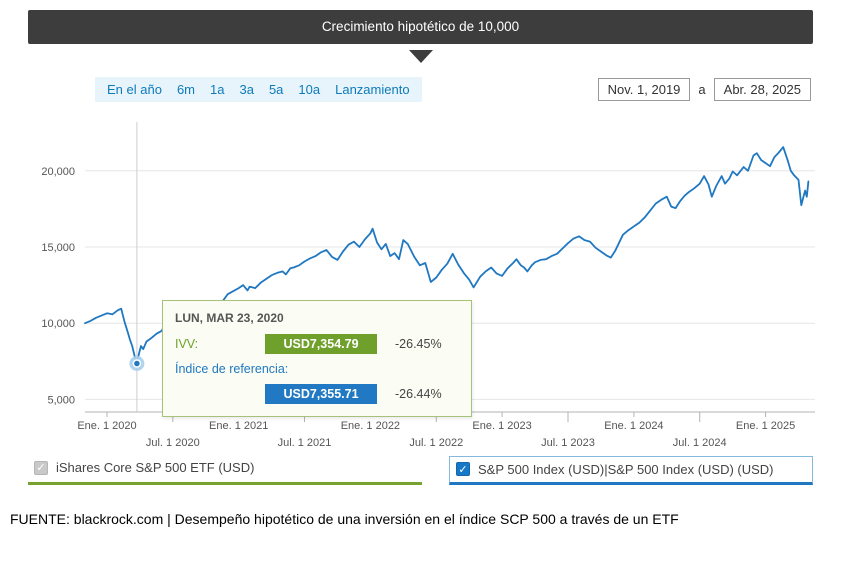  What do you see at coordinates (41, 467) in the screenshot?
I see `checkbox-ishares-etf: ✓` at bounding box center [41, 467].